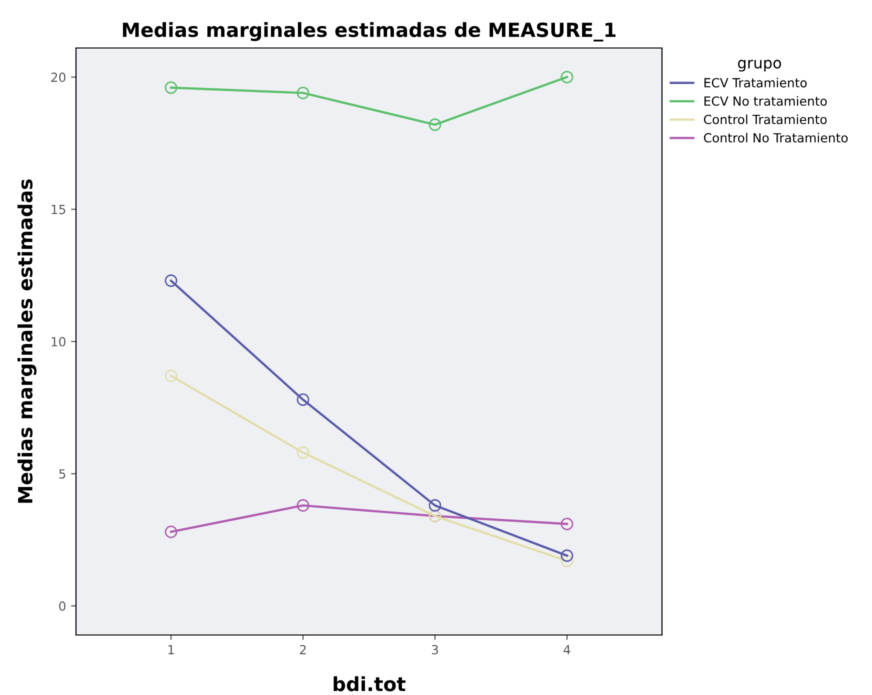  What do you see at coordinates (171, 649) in the screenshot?
I see `x-tick-label: 1` at bounding box center [171, 649].